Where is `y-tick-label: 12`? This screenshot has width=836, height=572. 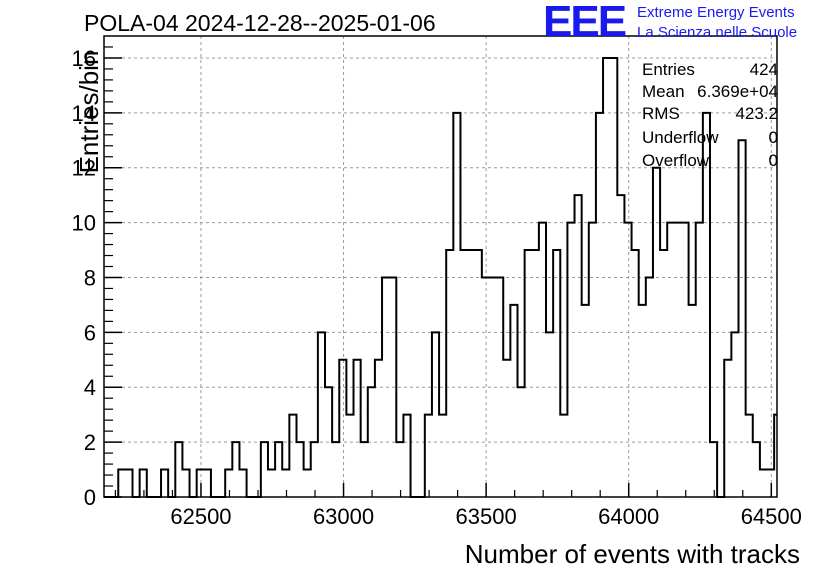 y-tick-label: 12 is located at coordinates (84, 168).